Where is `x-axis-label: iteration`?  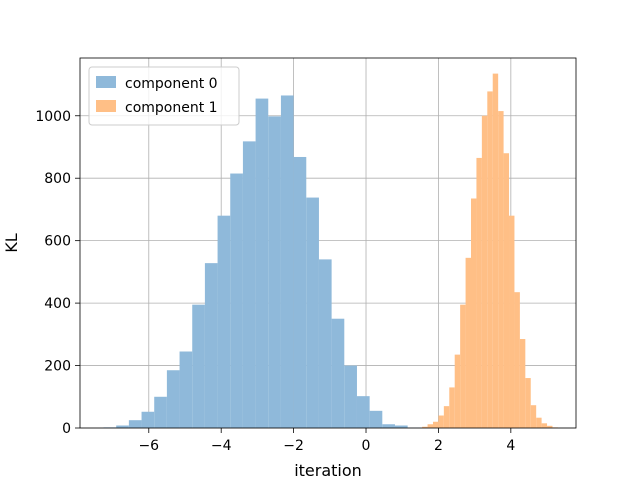
x-axis-label: iteration is located at coordinates (328, 470).